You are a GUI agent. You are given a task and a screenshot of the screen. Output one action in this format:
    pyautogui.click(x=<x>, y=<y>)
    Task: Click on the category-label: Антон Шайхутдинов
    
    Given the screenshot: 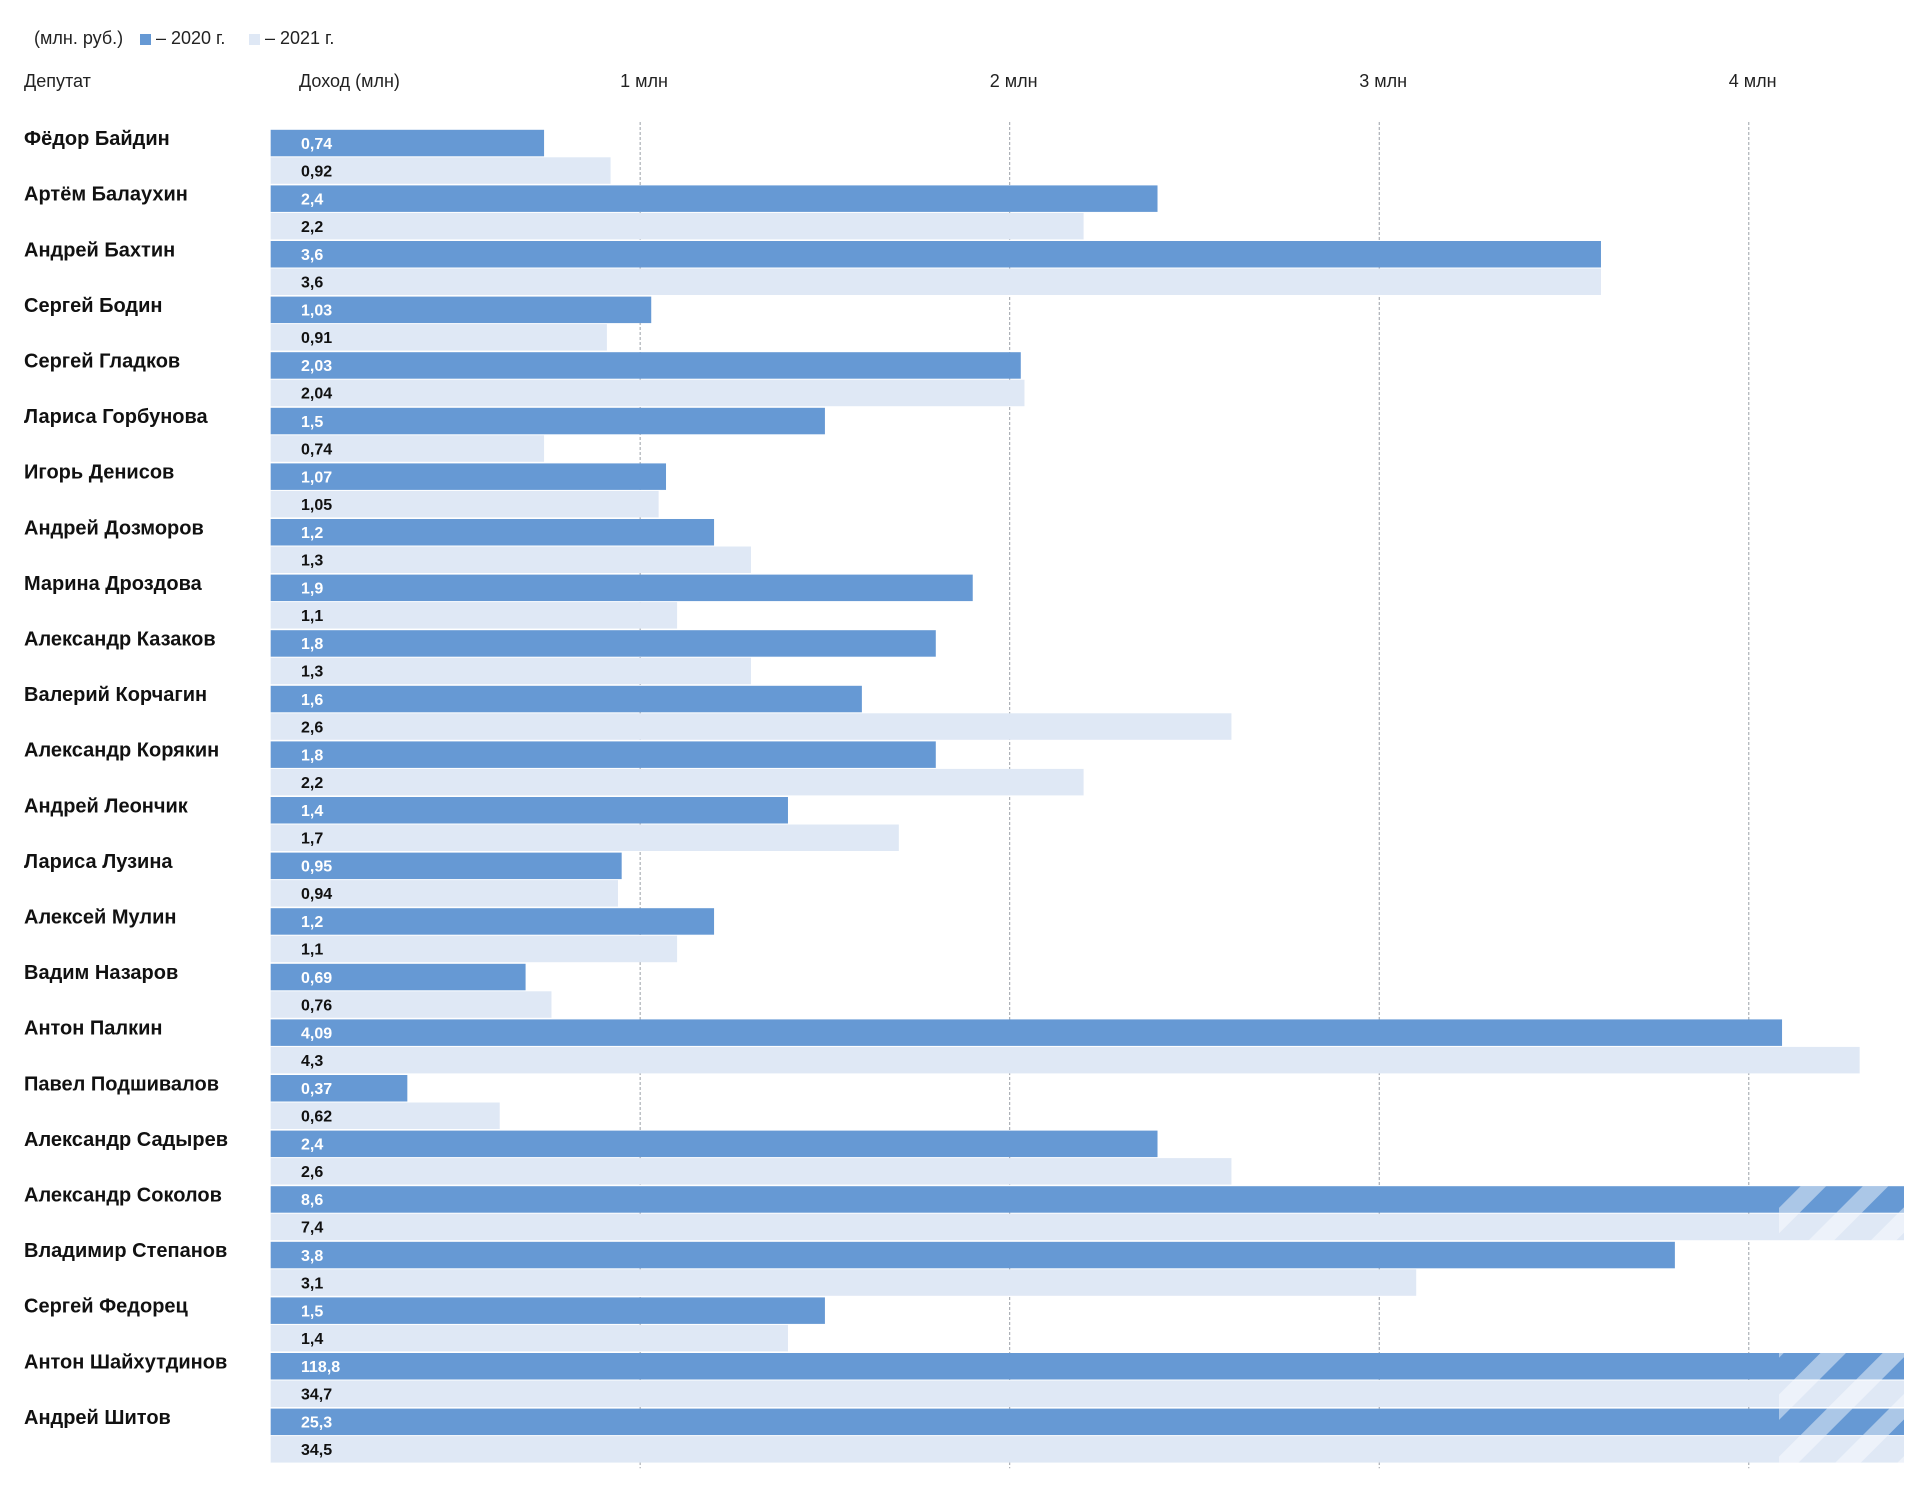 What is the action you would take?
    pyautogui.click(x=125, y=1362)
    